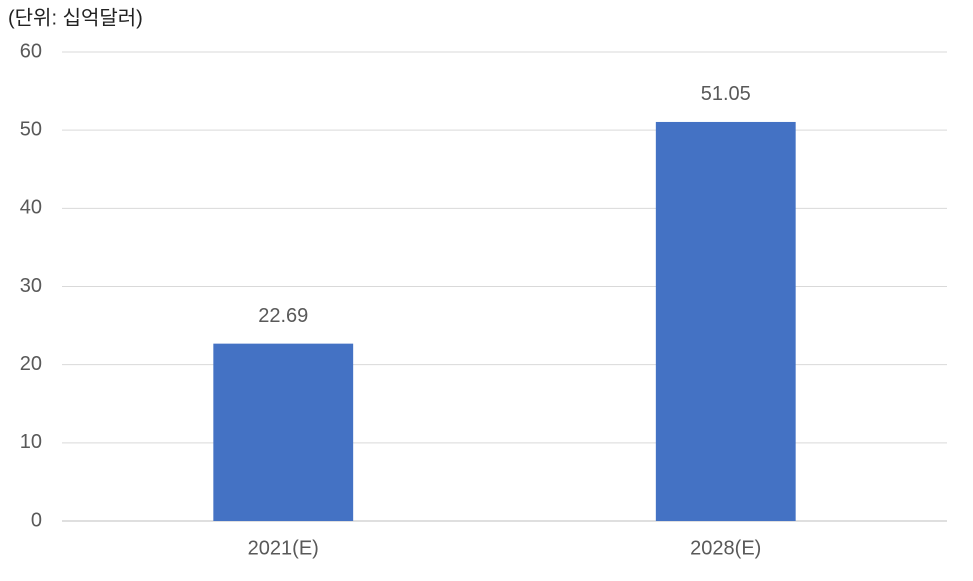  I want to click on x-tick-label: 2021(E), so click(283, 548).